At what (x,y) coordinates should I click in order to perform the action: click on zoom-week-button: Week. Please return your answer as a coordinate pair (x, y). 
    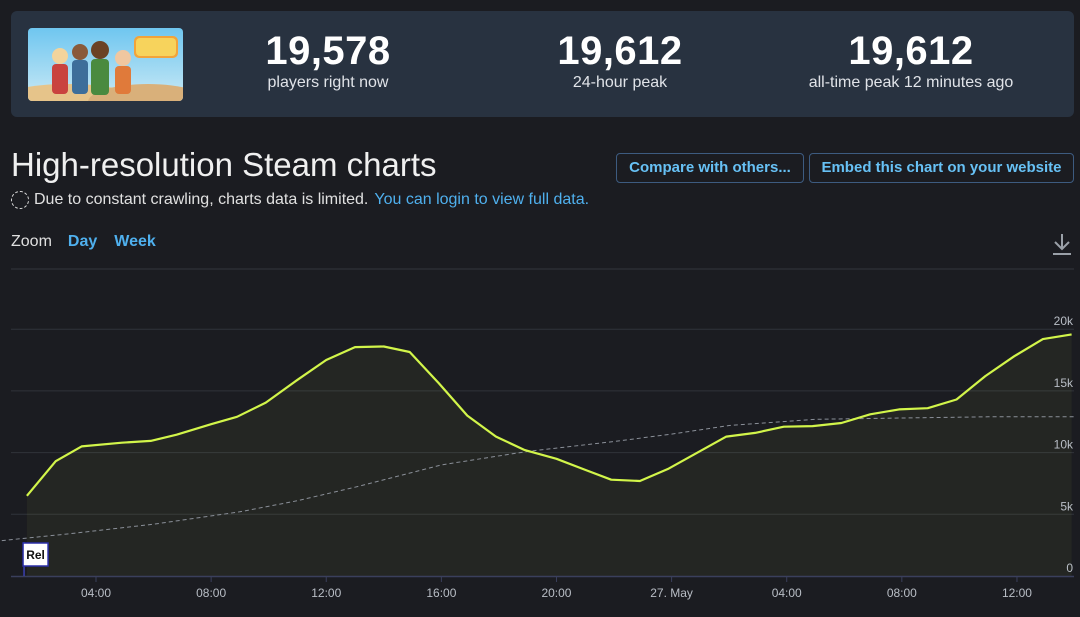
    Looking at the image, I should click on (135, 241).